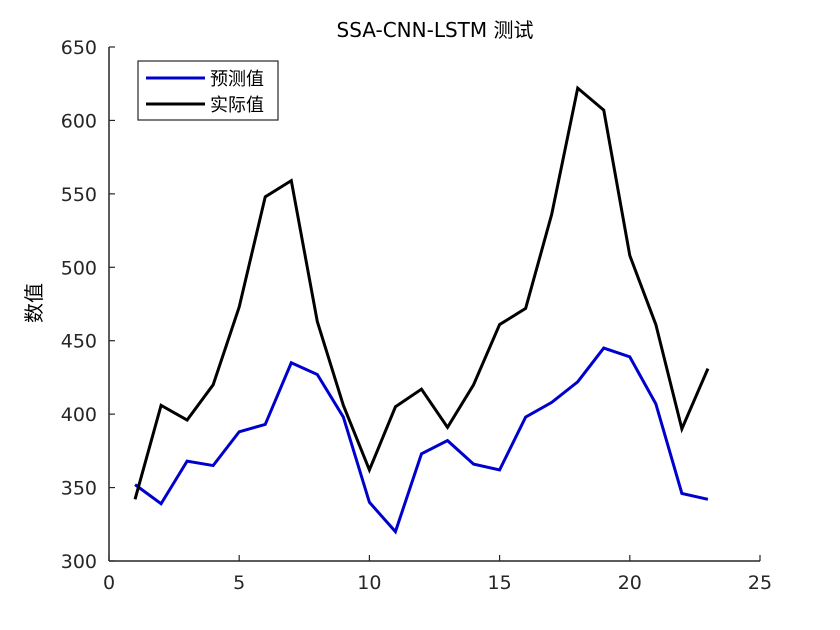 The width and height of the screenshot is (840, 630). What do you see at coordinates (237, 105) in the screenshot?
I see `legend-label: 实际值` at bounding box center [237, 105].